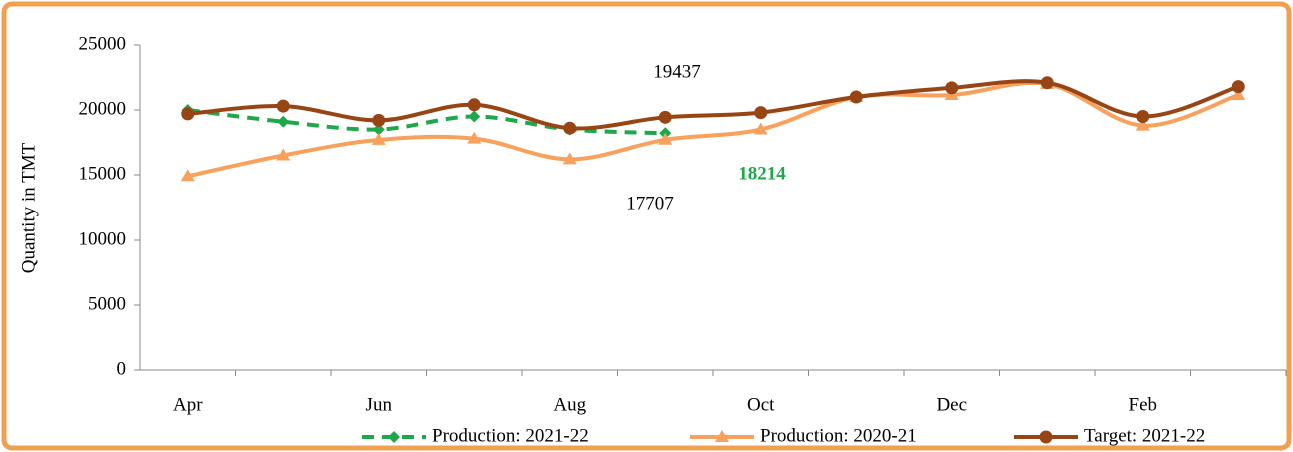 The height and width of the screenshot is (452, 1293). What do you see at coordinates (188, 404) in the screenshot?
I see `x-tick-label: Apr` at bounding box center [188, 404].